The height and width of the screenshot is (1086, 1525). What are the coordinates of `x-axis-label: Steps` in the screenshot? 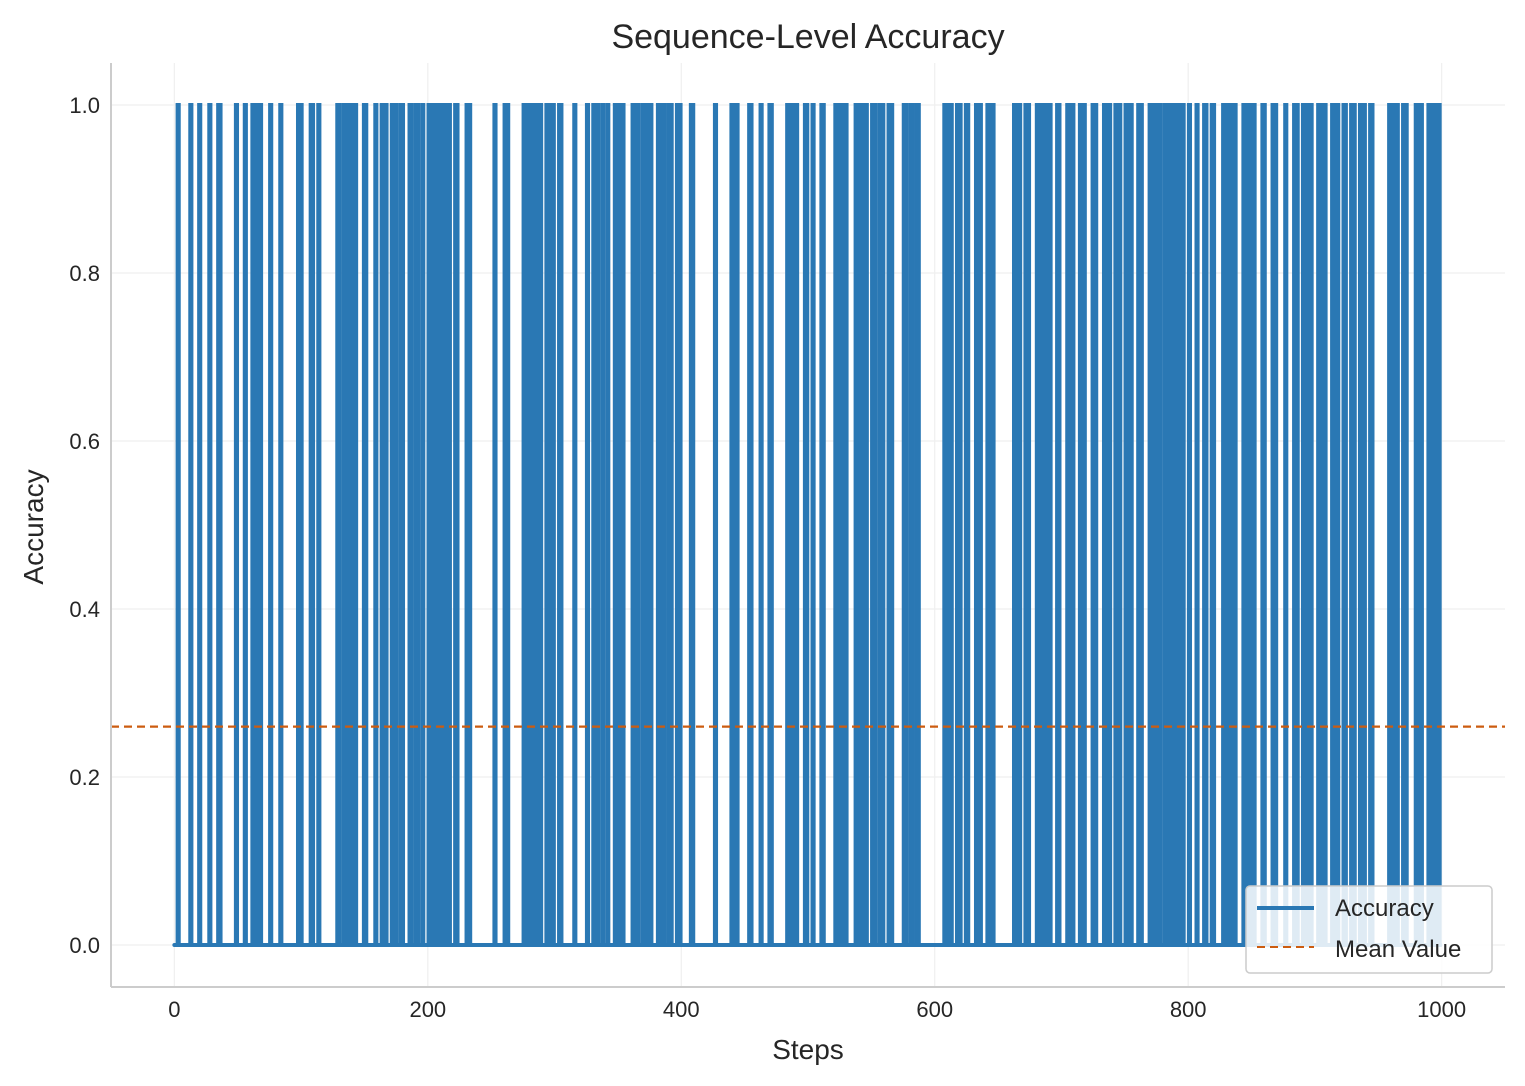 It's located at (808, 1049).